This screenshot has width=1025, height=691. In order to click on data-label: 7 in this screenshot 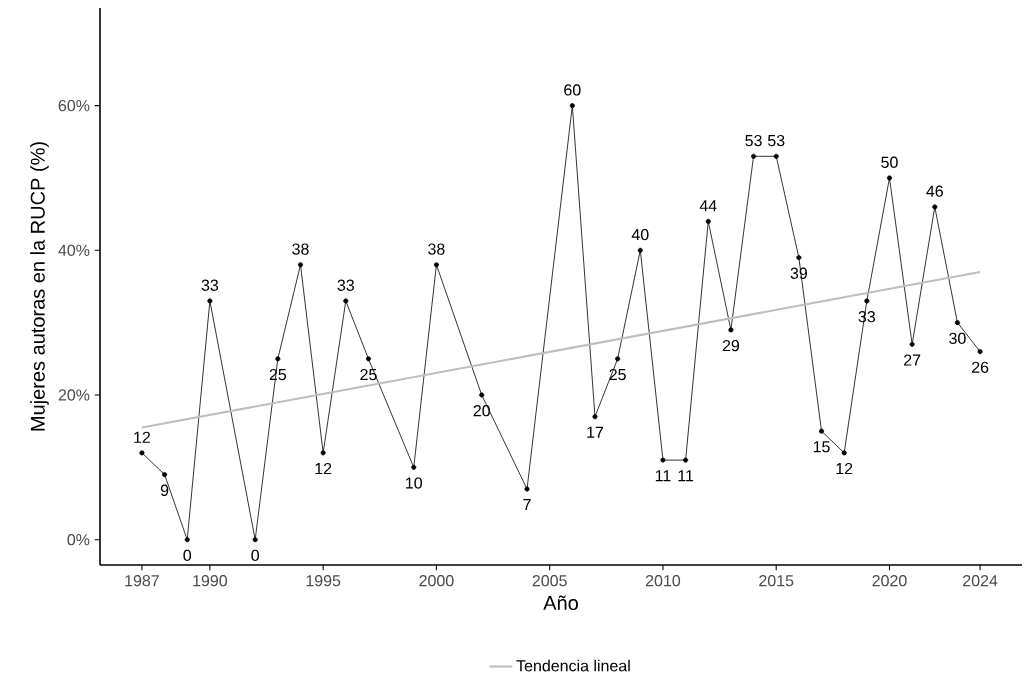, I will do `click(527, 505)`.